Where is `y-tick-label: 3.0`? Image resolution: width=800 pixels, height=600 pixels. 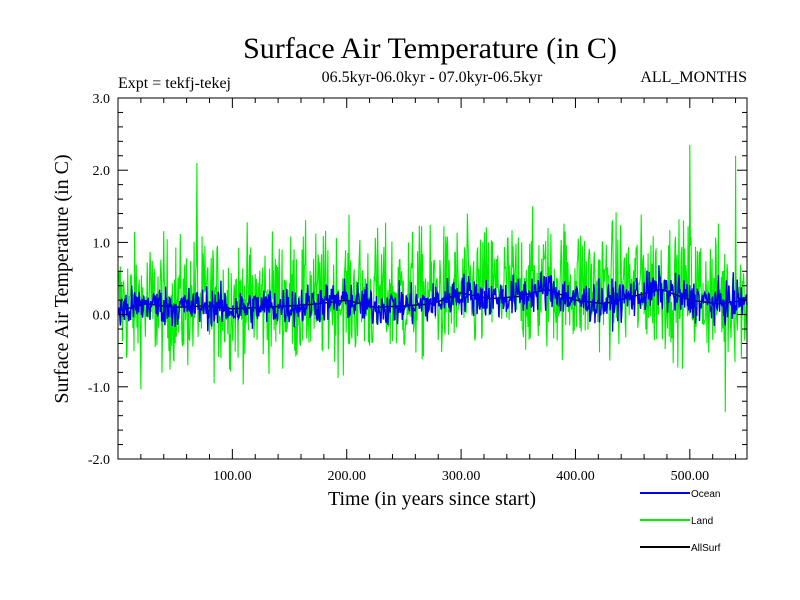
y-tick-label: 3.0 is located at coordinates (102, 99).